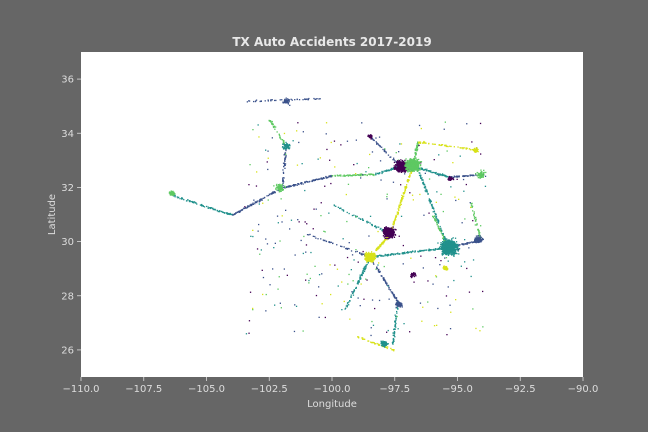 This screenshot has height=432, width=648. I want to click on scatter-point-1974, so click(397, 316).